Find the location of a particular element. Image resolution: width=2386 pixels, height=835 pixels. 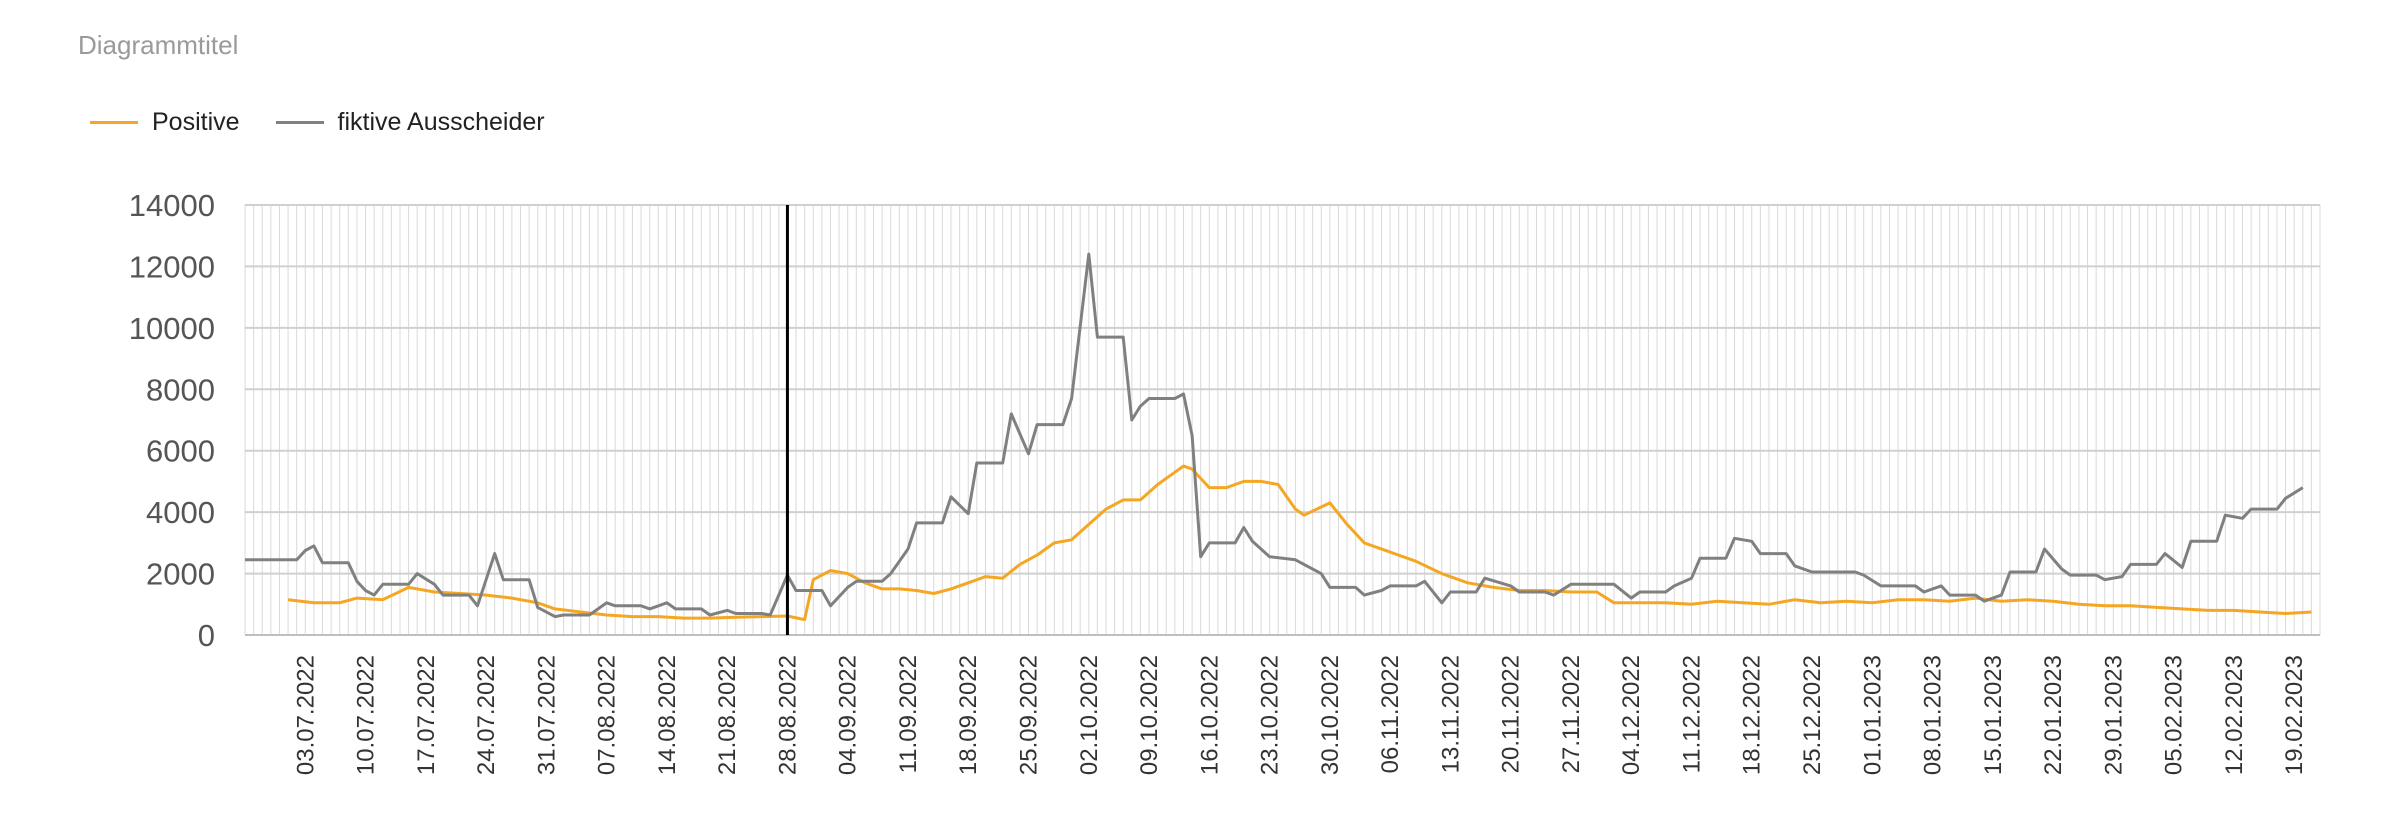

legend-item-ausscheider: fiktive Ausscheider is located at coordinates (410, 122).